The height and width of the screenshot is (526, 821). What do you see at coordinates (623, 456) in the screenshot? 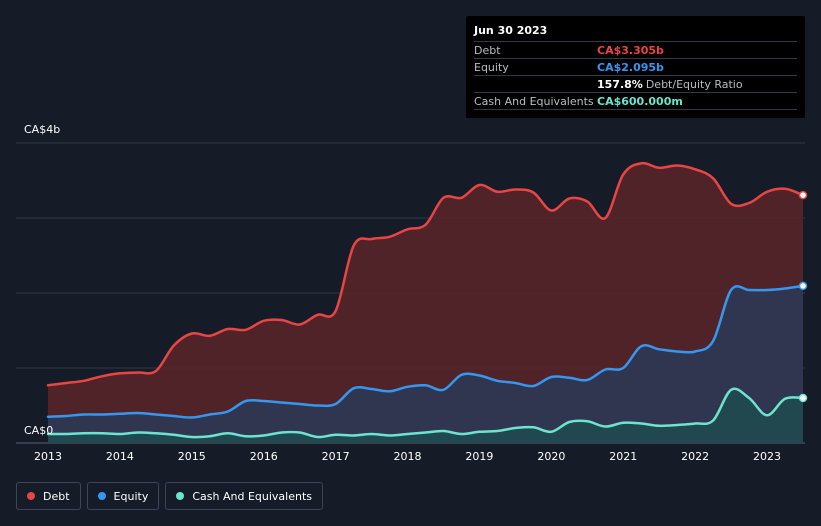
I see `x-tick-2021: 2021` at bounding box center [623, 456].